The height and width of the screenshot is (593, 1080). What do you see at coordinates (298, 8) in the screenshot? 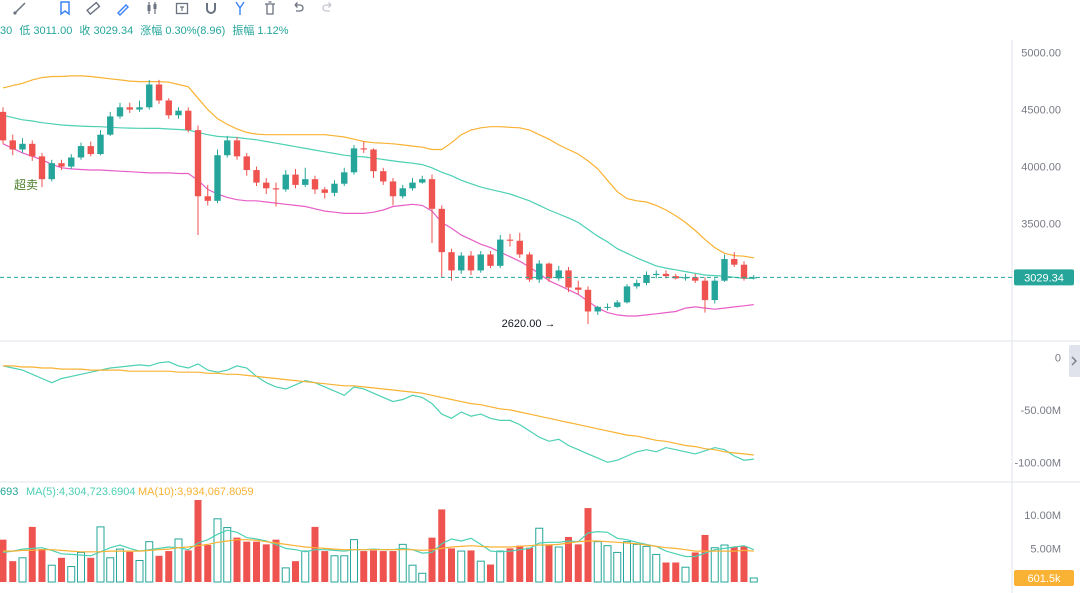
I see `toolbar-undo-button` at bounding box center [298, 8].